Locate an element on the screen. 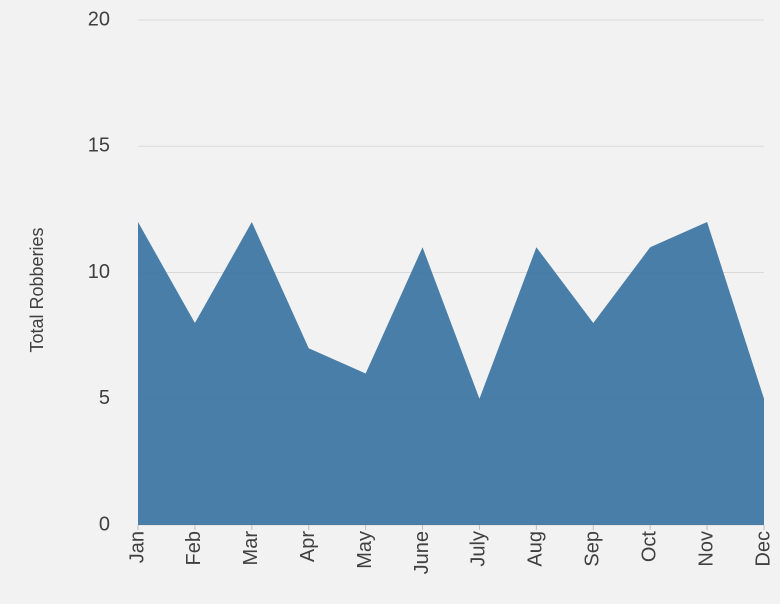 The width and height of the screenshot is (780, 604). x-tick-label: Nov is located at coordinates (706, 549).